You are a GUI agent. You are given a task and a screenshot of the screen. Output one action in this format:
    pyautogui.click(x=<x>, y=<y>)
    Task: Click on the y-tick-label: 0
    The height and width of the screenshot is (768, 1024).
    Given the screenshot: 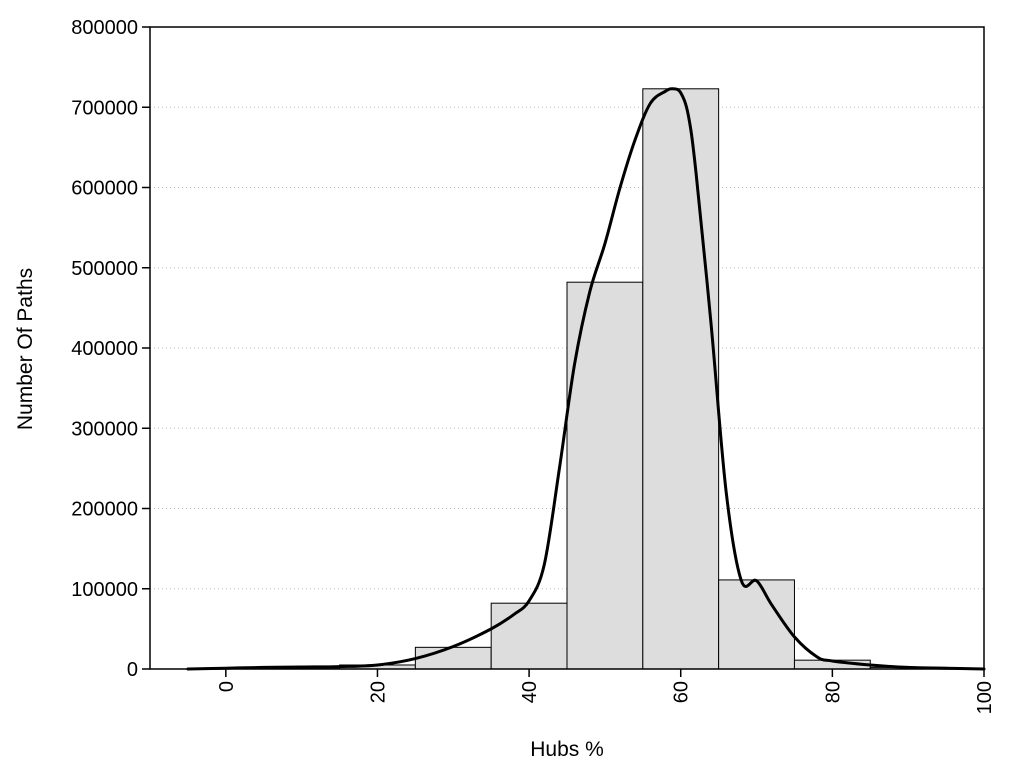 What is the action you would take?
    pyautogui.click(x=132, y=670)
    